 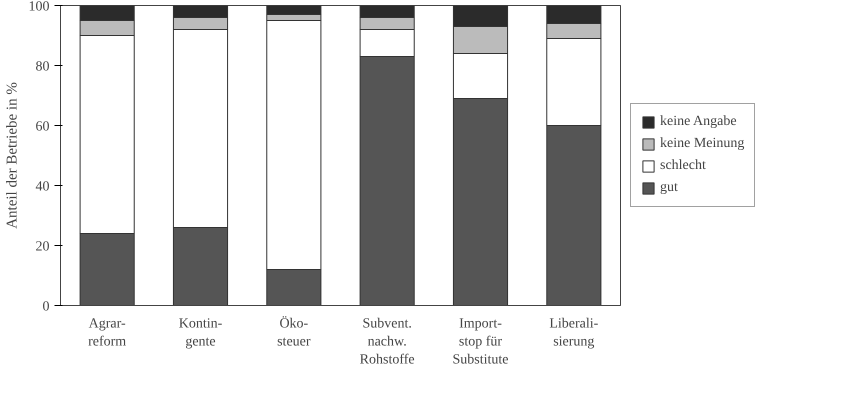 I want to click on x-tick-label: Import- stop für Substitute, so click(x=480, y=342).